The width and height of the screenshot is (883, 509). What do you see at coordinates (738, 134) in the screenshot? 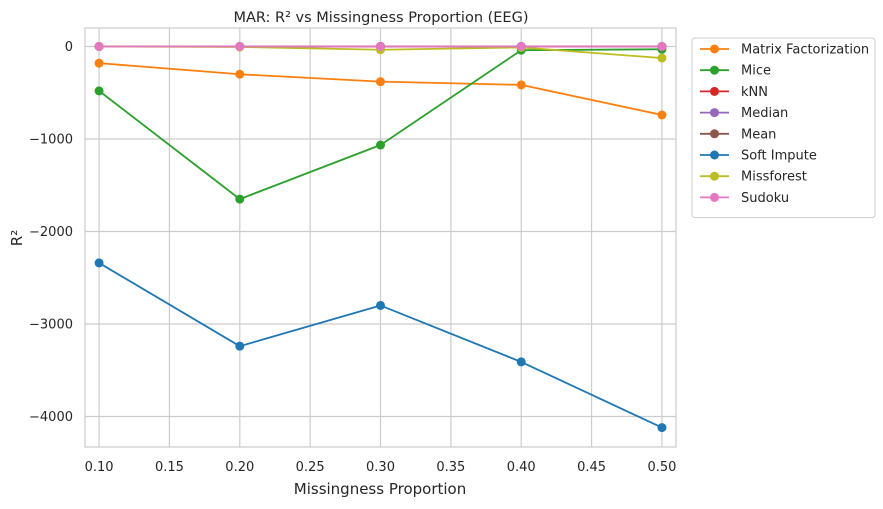
I see `legend-item-mean: Mean` at bounding box center [738, 134].